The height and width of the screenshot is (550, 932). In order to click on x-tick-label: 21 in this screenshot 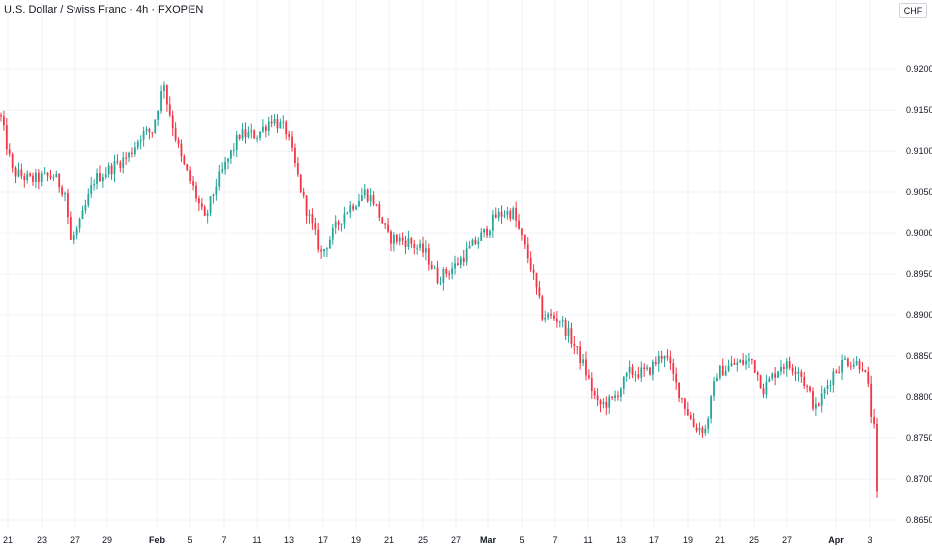, I will do `click(389, 540)`.